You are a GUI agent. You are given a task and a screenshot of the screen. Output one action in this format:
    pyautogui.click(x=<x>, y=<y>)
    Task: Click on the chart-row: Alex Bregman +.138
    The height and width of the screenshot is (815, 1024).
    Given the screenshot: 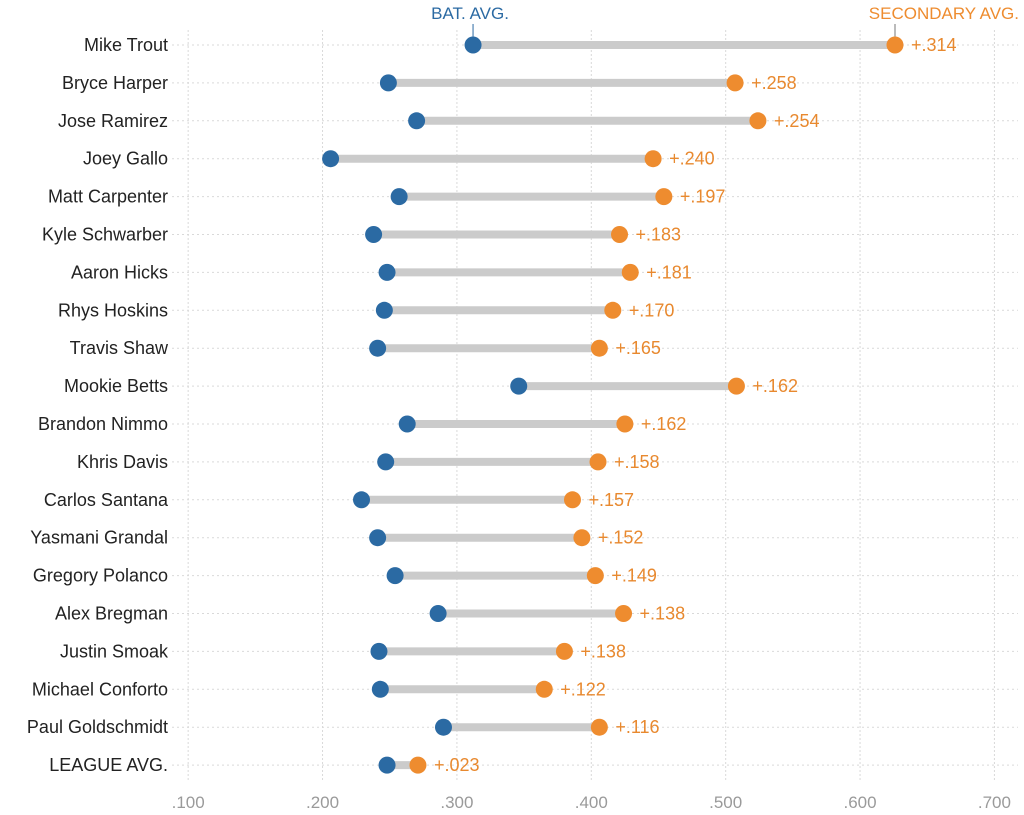 What is the action you would take?
    pyautogui.click(x=536, y=614)
    